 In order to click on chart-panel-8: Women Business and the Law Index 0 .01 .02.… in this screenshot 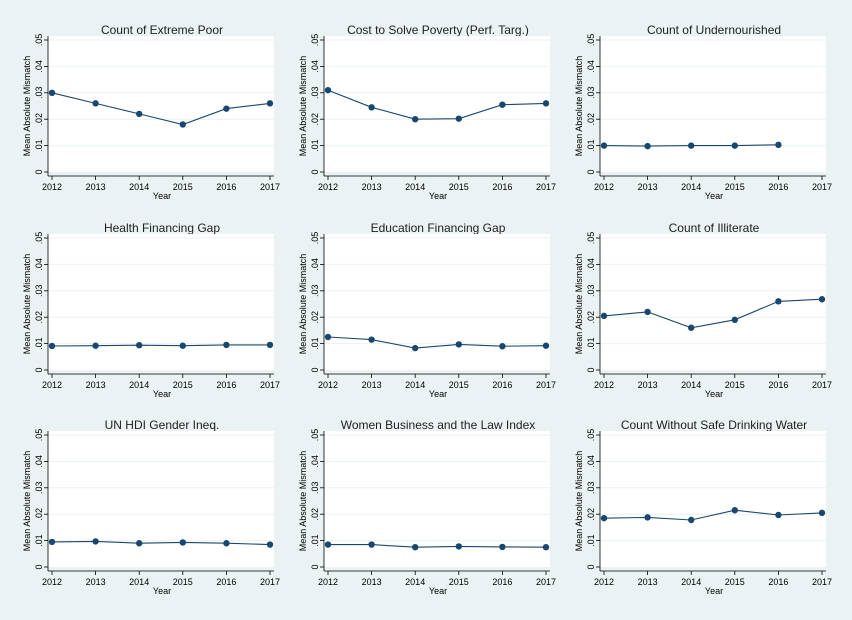, I will do `click(427, 507)`.